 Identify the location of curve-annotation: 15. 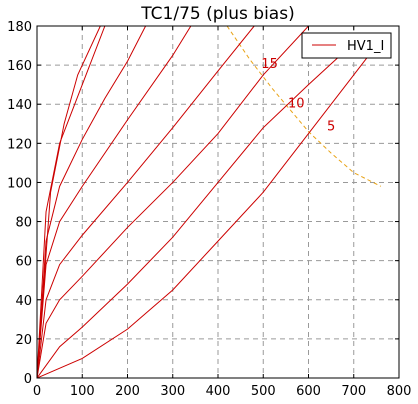
(269, 64).